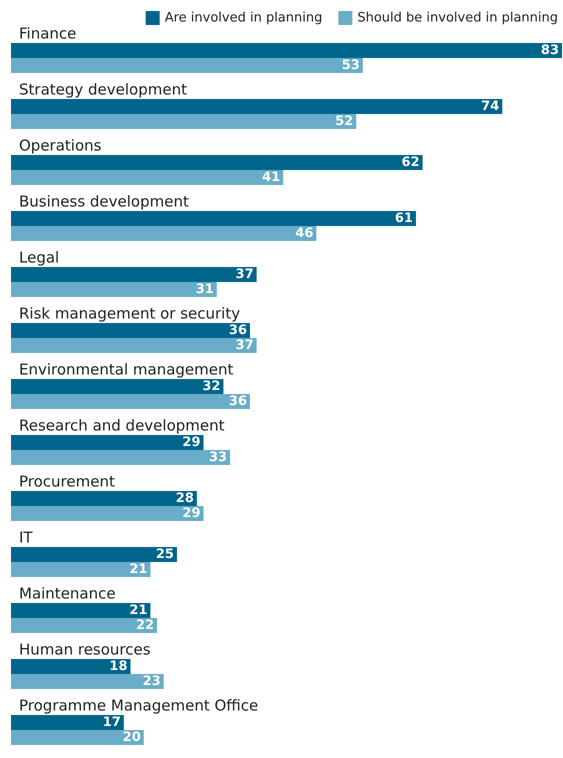  What do you see at coordinates (185, 498) in the screenshot?
I see `data-label: 28` at bounding box center [185, 498].